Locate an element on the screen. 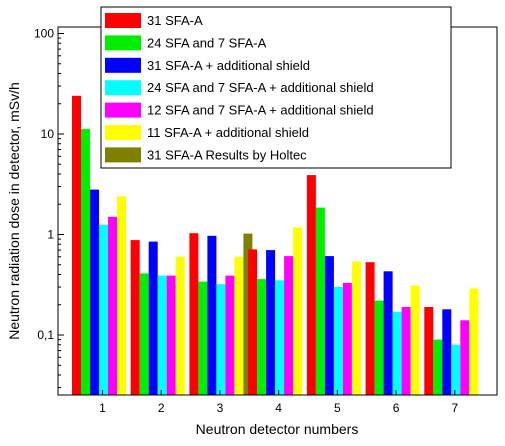 This screenshot has height=446, width=505. legend-label: 24 SFA and 7 SFA-A + additional shield is located at coordinates (260, 87).